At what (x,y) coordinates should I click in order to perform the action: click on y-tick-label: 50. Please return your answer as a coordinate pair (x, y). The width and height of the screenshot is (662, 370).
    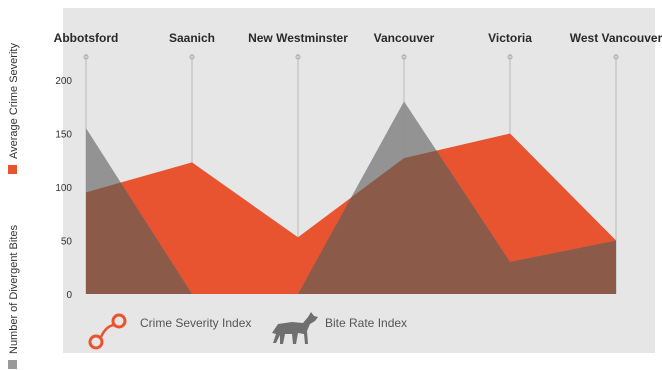
    Looking at the image, I should click on (67, 242).